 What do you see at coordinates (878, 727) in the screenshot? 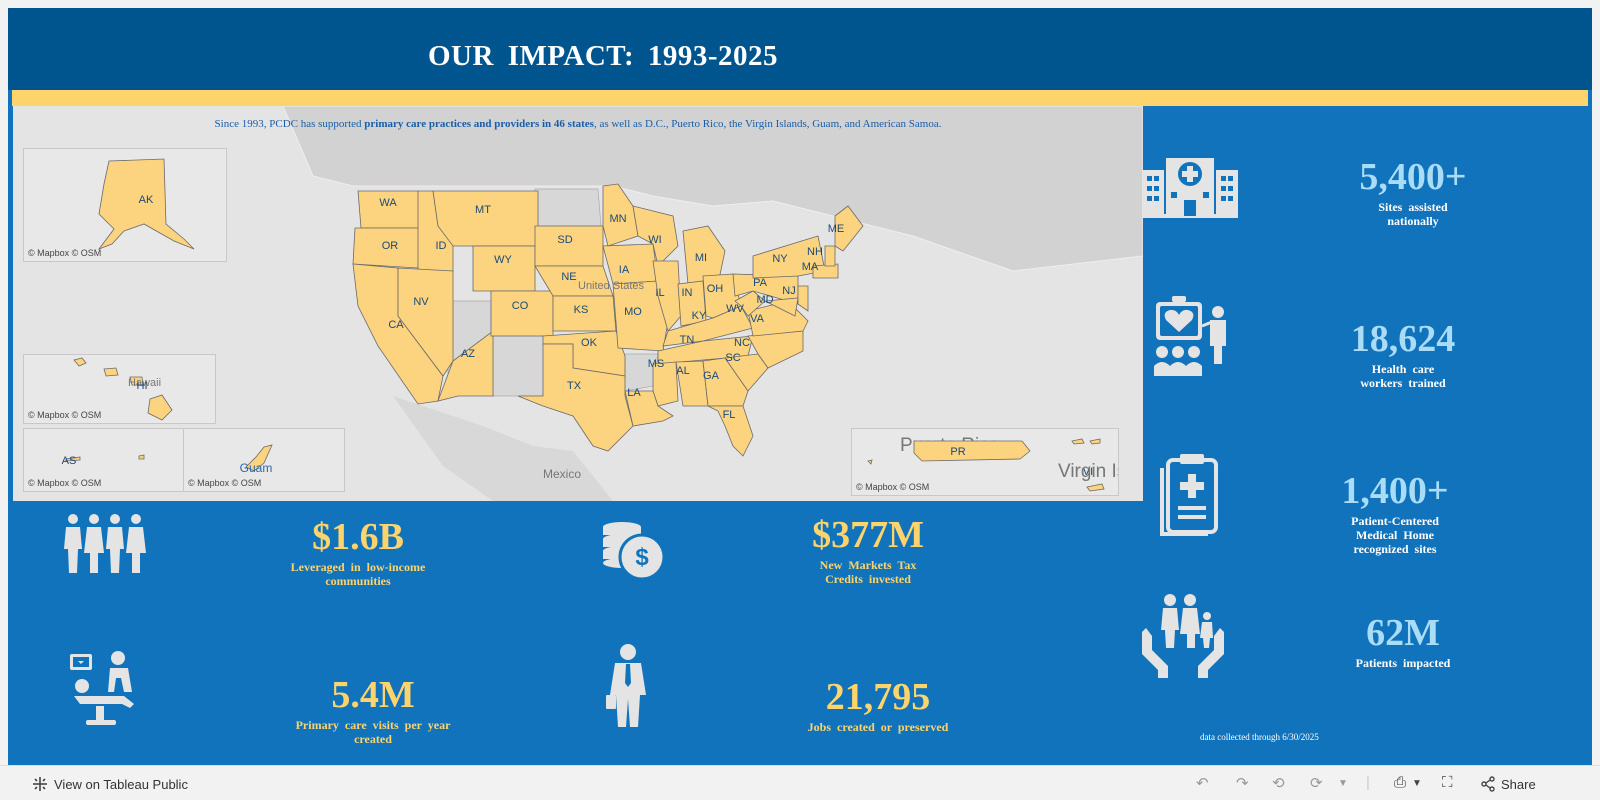
I see `stat-label: Jobs created or preserved` at bounding box center [878, 727].